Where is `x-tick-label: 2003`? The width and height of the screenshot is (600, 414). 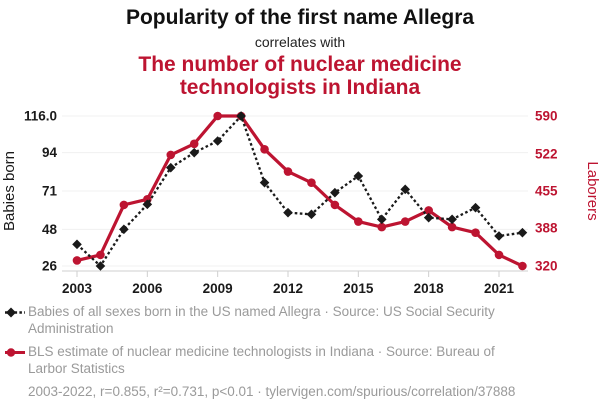 x-tick-label: 2003 is located at coordinates (77, 288).